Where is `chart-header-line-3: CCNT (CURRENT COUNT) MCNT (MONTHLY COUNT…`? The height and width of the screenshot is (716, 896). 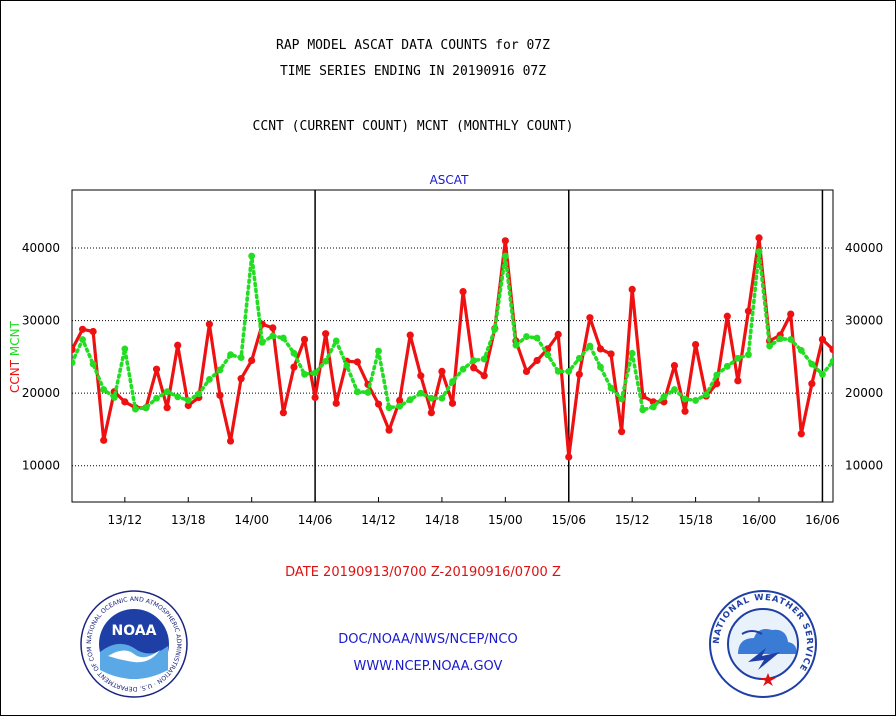 chart-header-line-3: CCNT (CURRENT COUNT) MCNT (MONTHLY COUNT… is located at coordinates (413, 126).